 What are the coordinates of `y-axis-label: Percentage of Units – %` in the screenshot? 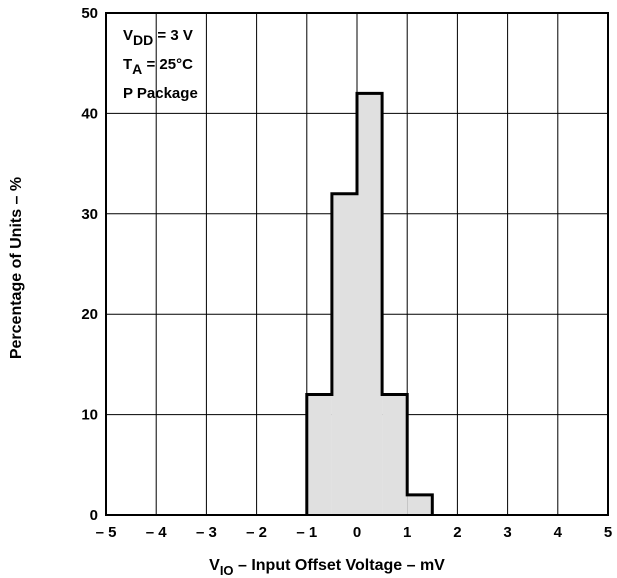 It's located at (16, 268).